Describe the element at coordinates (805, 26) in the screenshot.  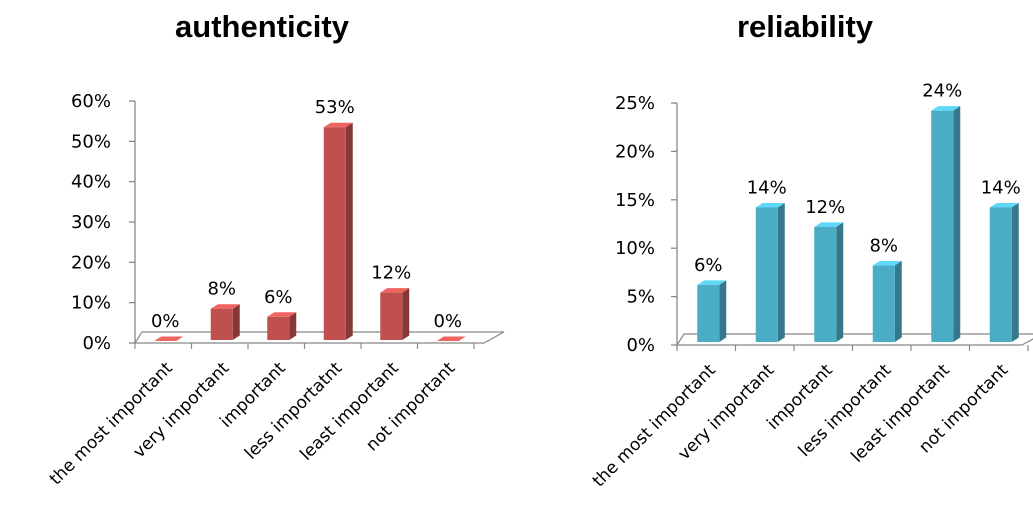
I see `chart-title: reliability` at that location.